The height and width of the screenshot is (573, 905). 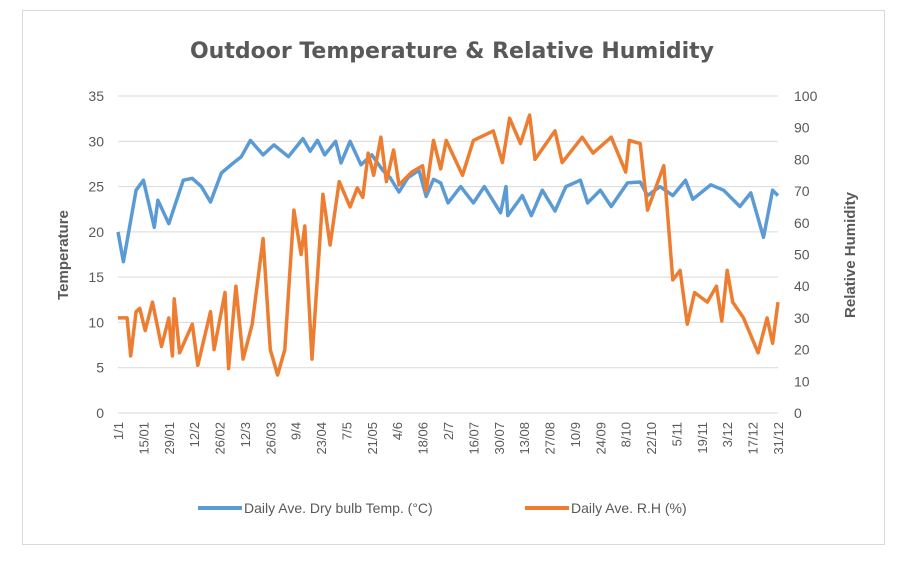 What do you see at coordinates (629, 508) in the screenshot?
I see `legend-label: Daily Ave. R.H (%)` at bounding box center [629, 508].